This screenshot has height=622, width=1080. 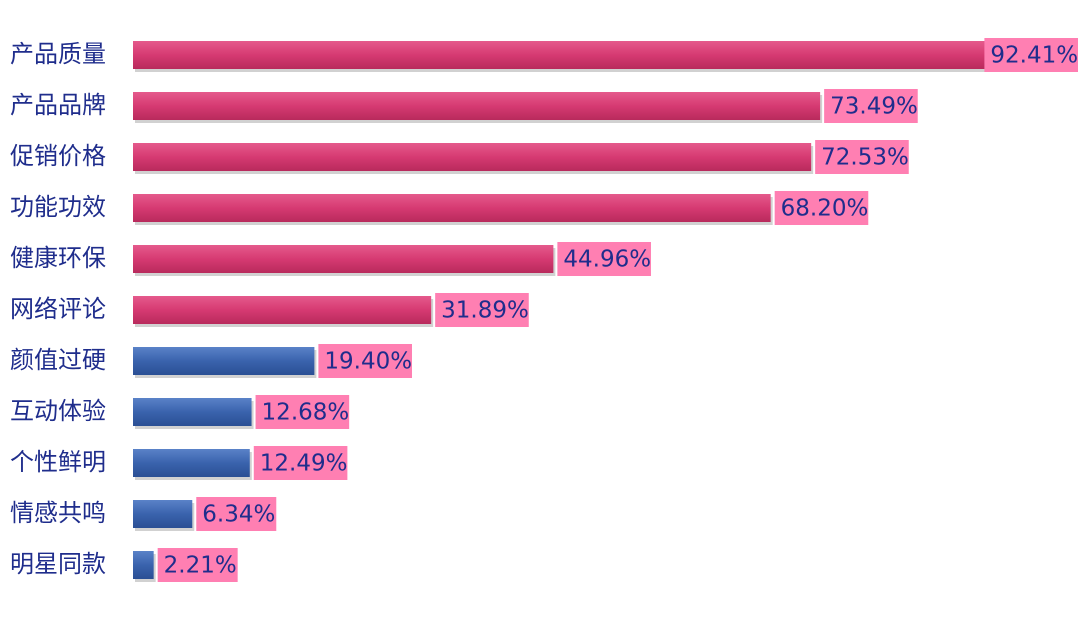 What do you see at coordinates (58, 360) in the screenshot?
I see `category-label: 颜值过硬` at bounding box center [58, 360].